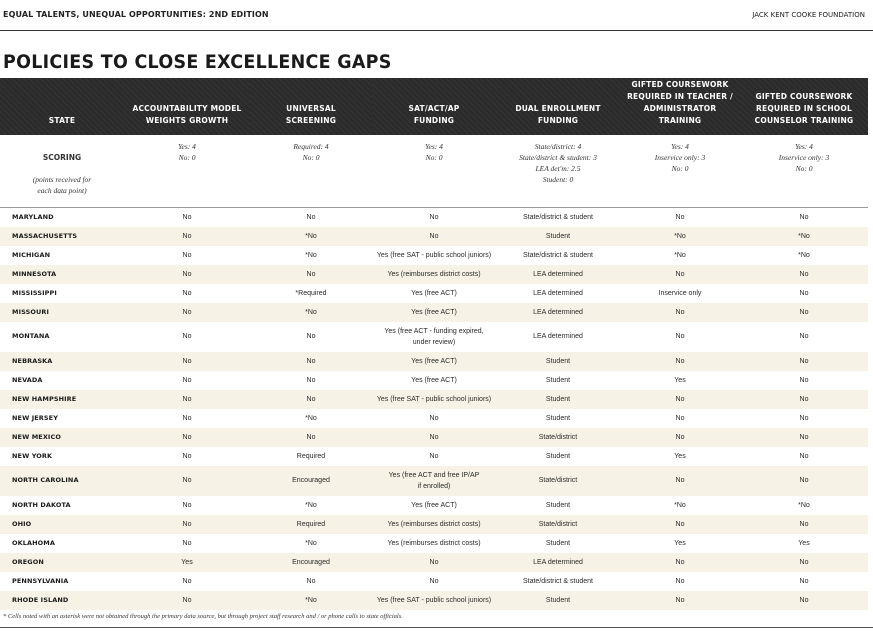 The image size is (873, 635). What do you see at coordinates (31, 254) in the screenshot?
I see `state-name-cell: MICHIGAN` at bounding box center [31, 254].